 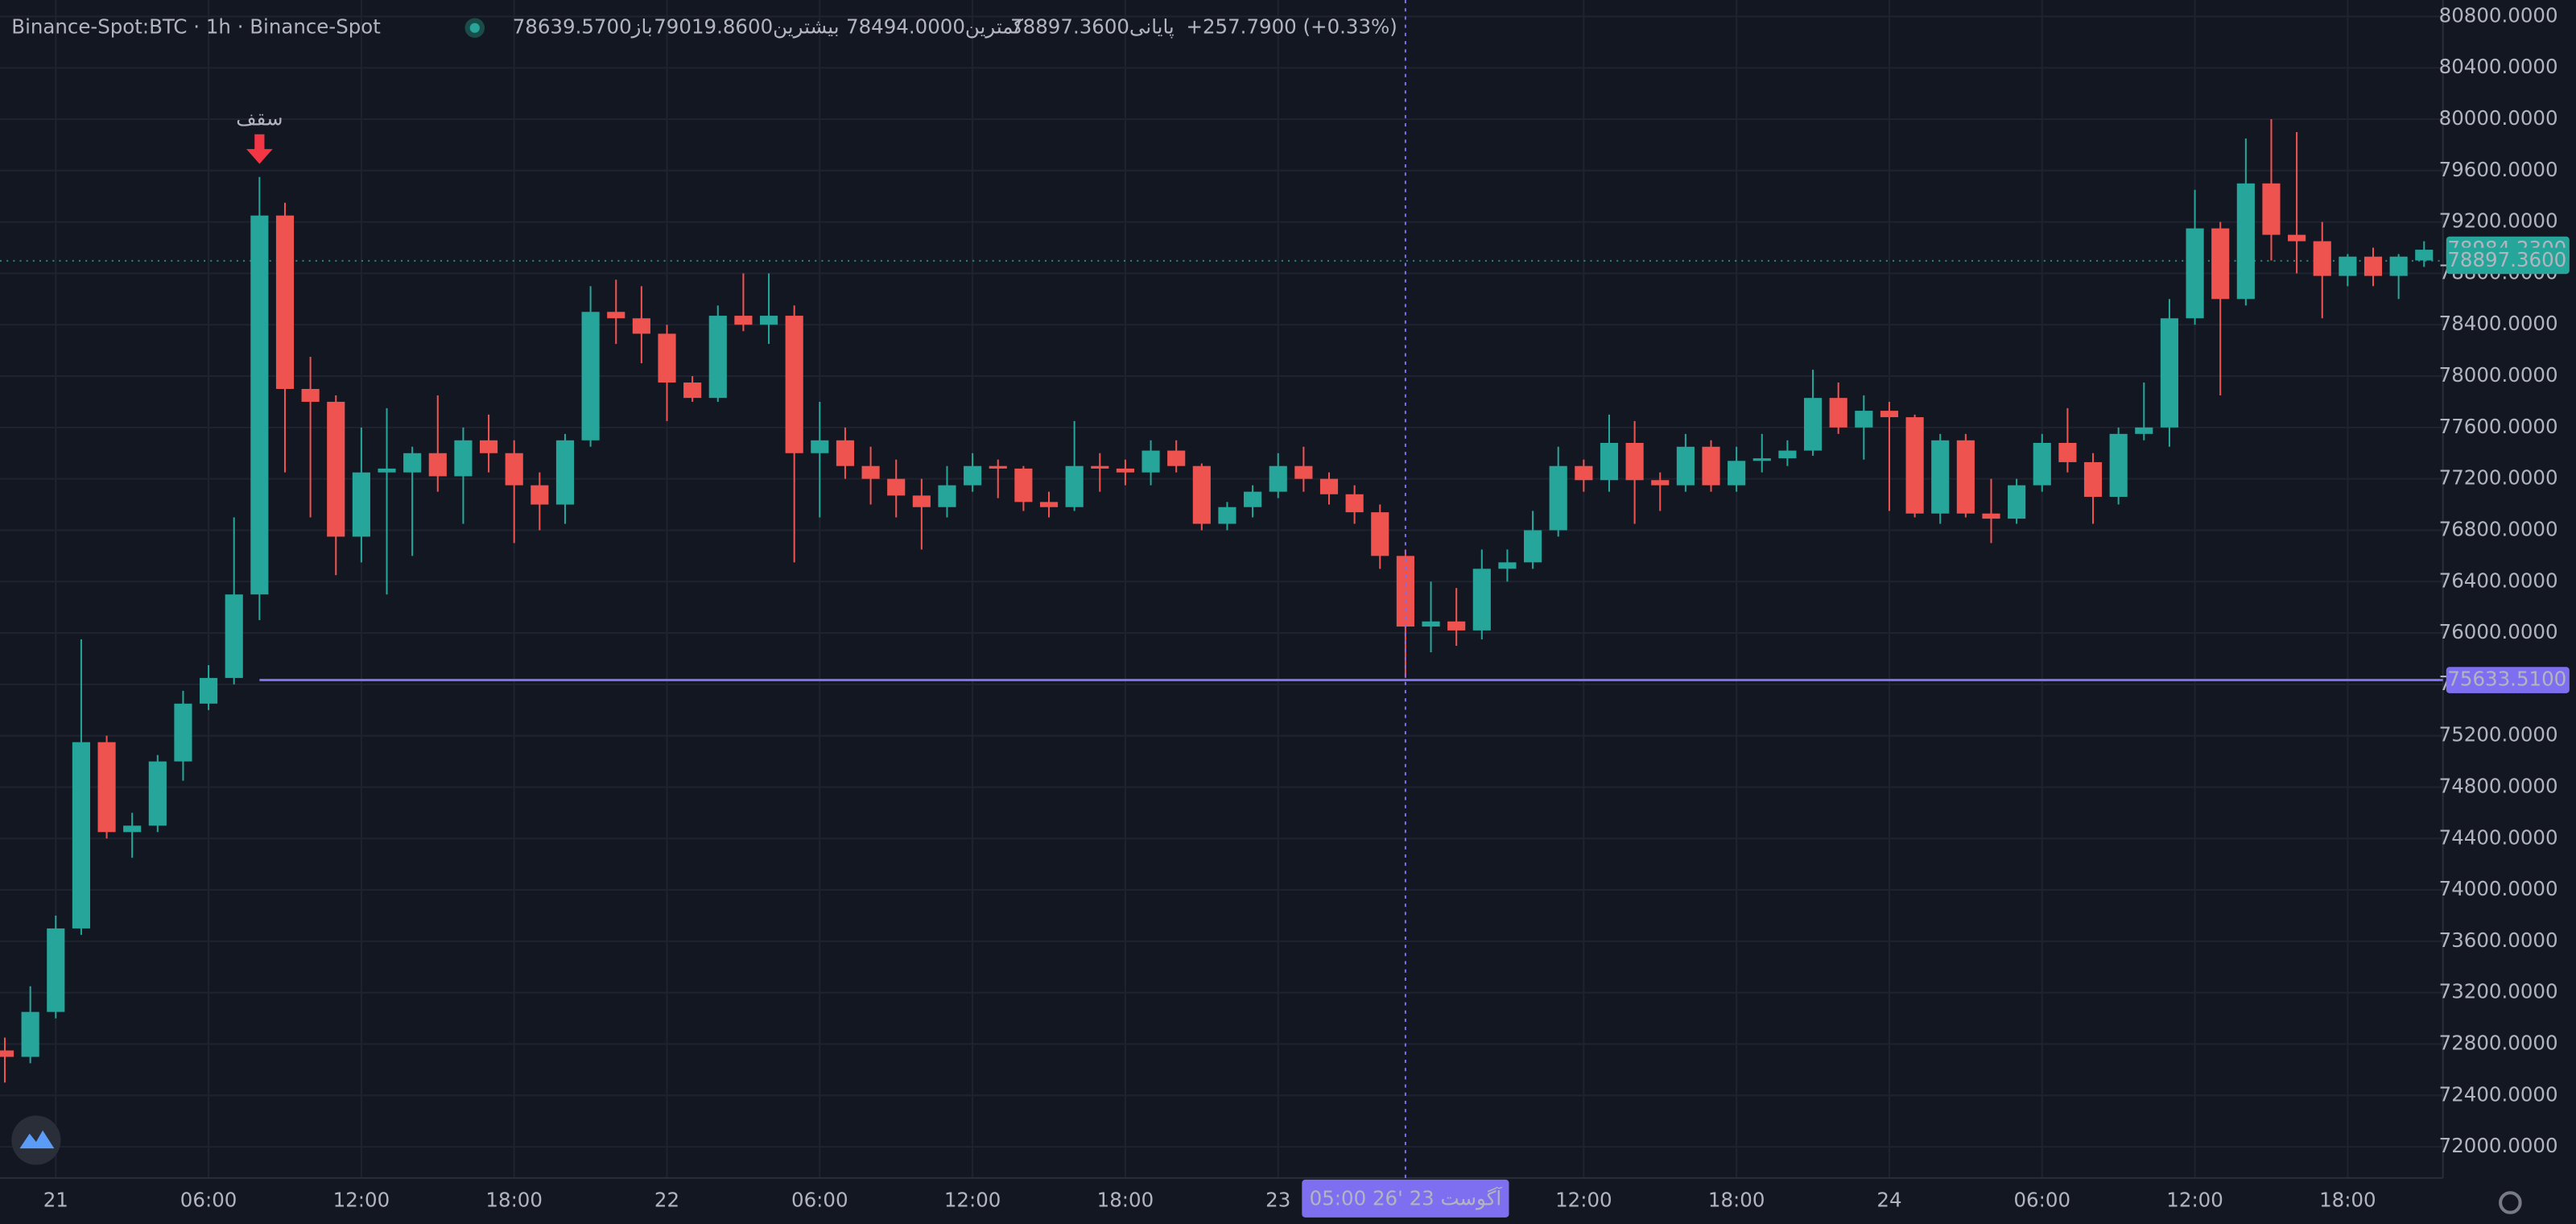 What do you see at coordinates (2498, 1094) in the screenshot?
I see `y-tick-label: 72400.0000` at bounding box center [2498, 1094].